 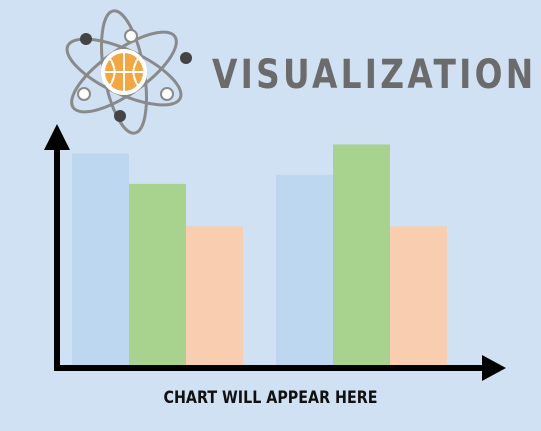 I want to click on page-title: VISUALIZATION, so click(x=374, y=75).